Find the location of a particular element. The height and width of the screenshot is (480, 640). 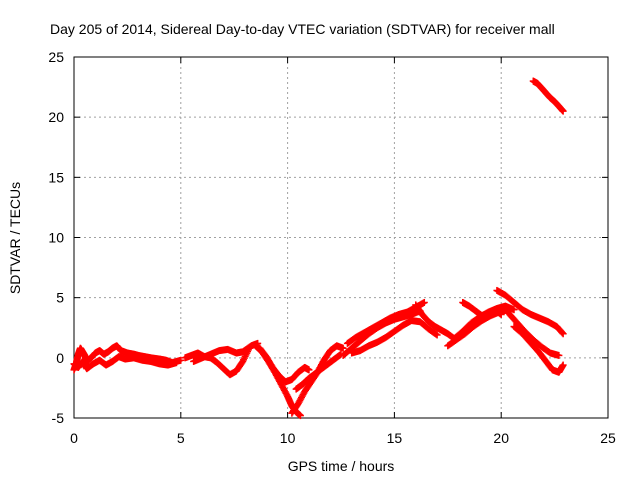

x-axis-label: GPS time / hours is located at coordinates (341, 466).